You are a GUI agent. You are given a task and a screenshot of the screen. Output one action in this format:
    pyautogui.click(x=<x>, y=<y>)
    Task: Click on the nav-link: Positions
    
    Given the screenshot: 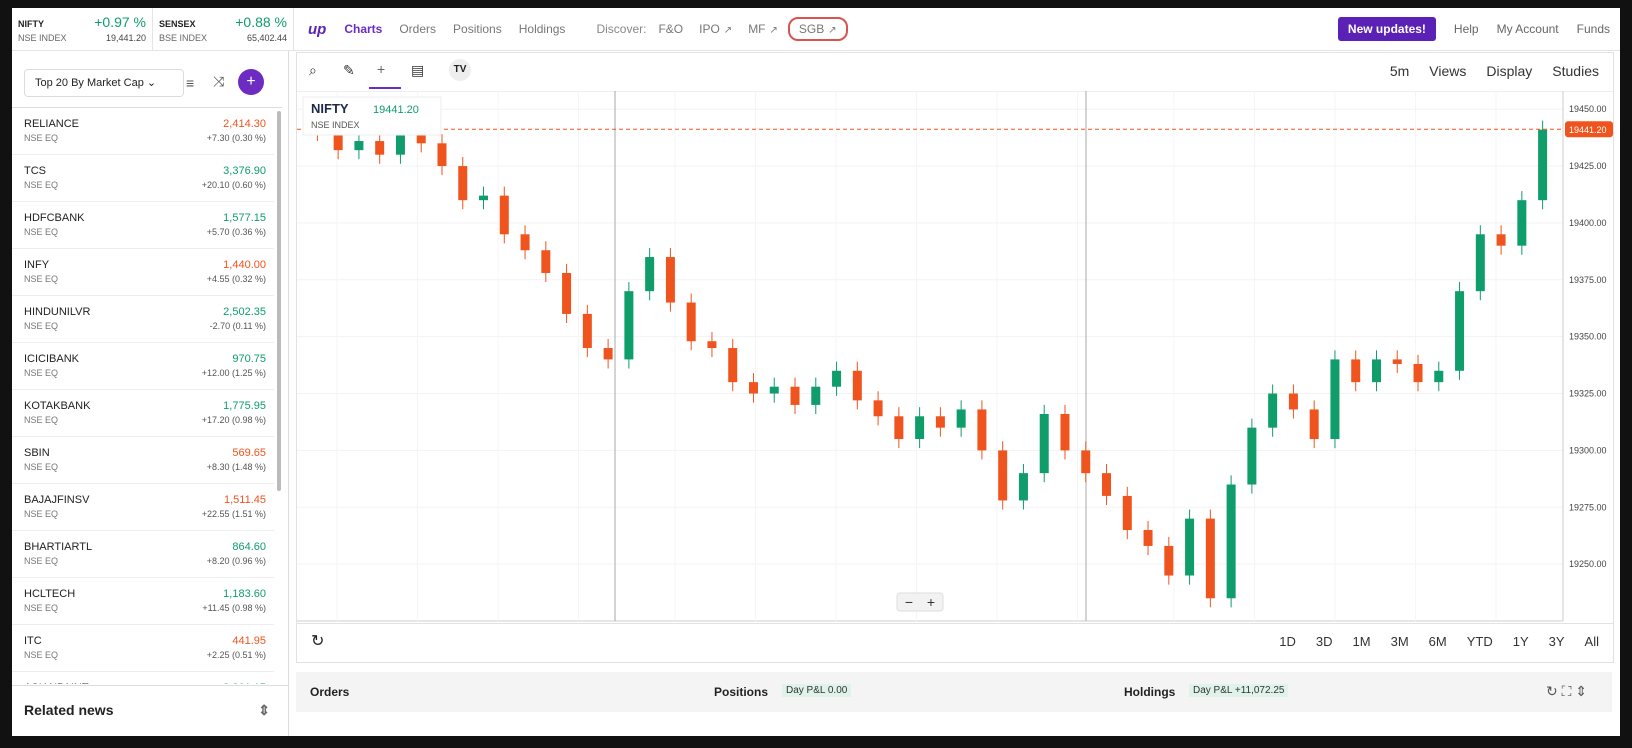 What is the action you would take?
    pyautogui.click(x=477, y=29)
    